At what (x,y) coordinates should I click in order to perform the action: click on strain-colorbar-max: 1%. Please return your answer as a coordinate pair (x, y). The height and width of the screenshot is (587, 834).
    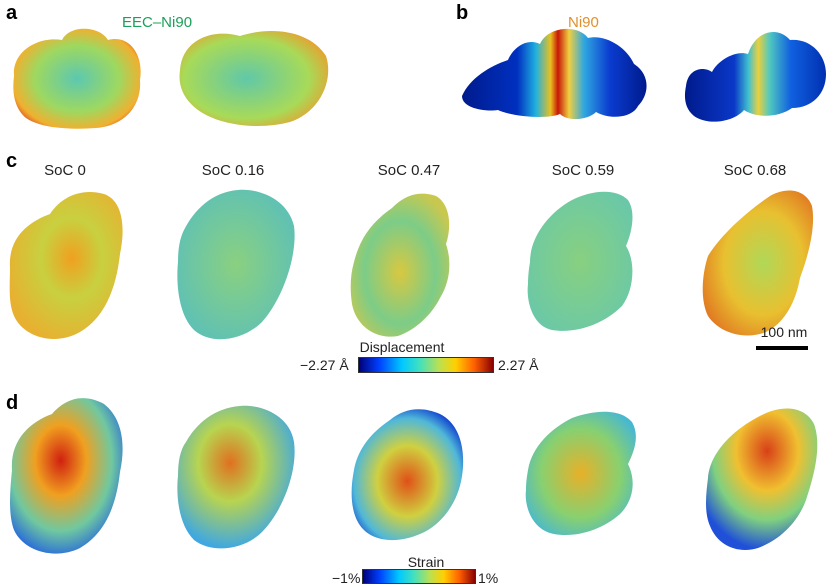
    Looking at the image, I should click on (488, 578).